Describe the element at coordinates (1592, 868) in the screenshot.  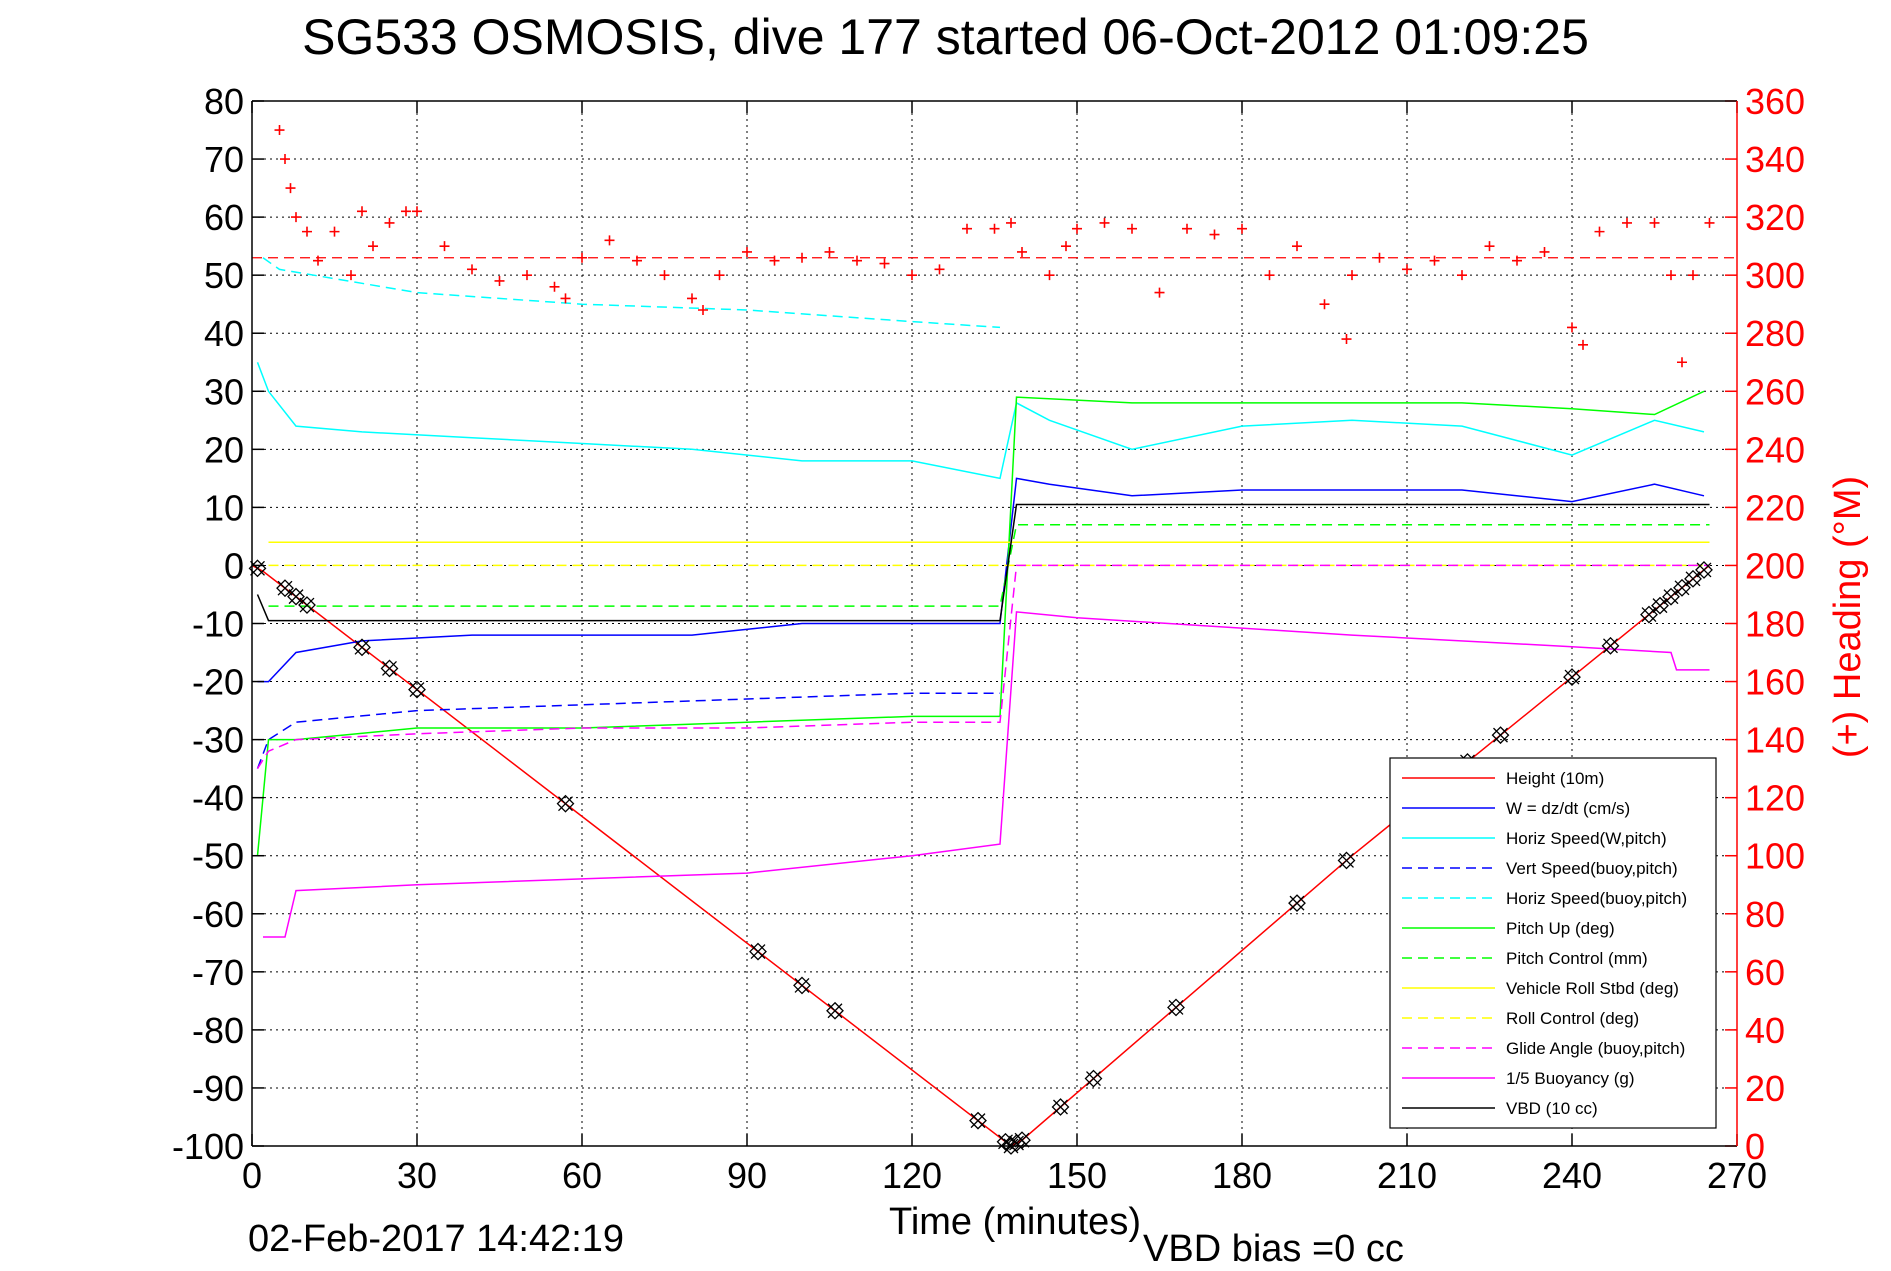
I see `legend-label: Vert Speed(buoy,pitch)` at that location.